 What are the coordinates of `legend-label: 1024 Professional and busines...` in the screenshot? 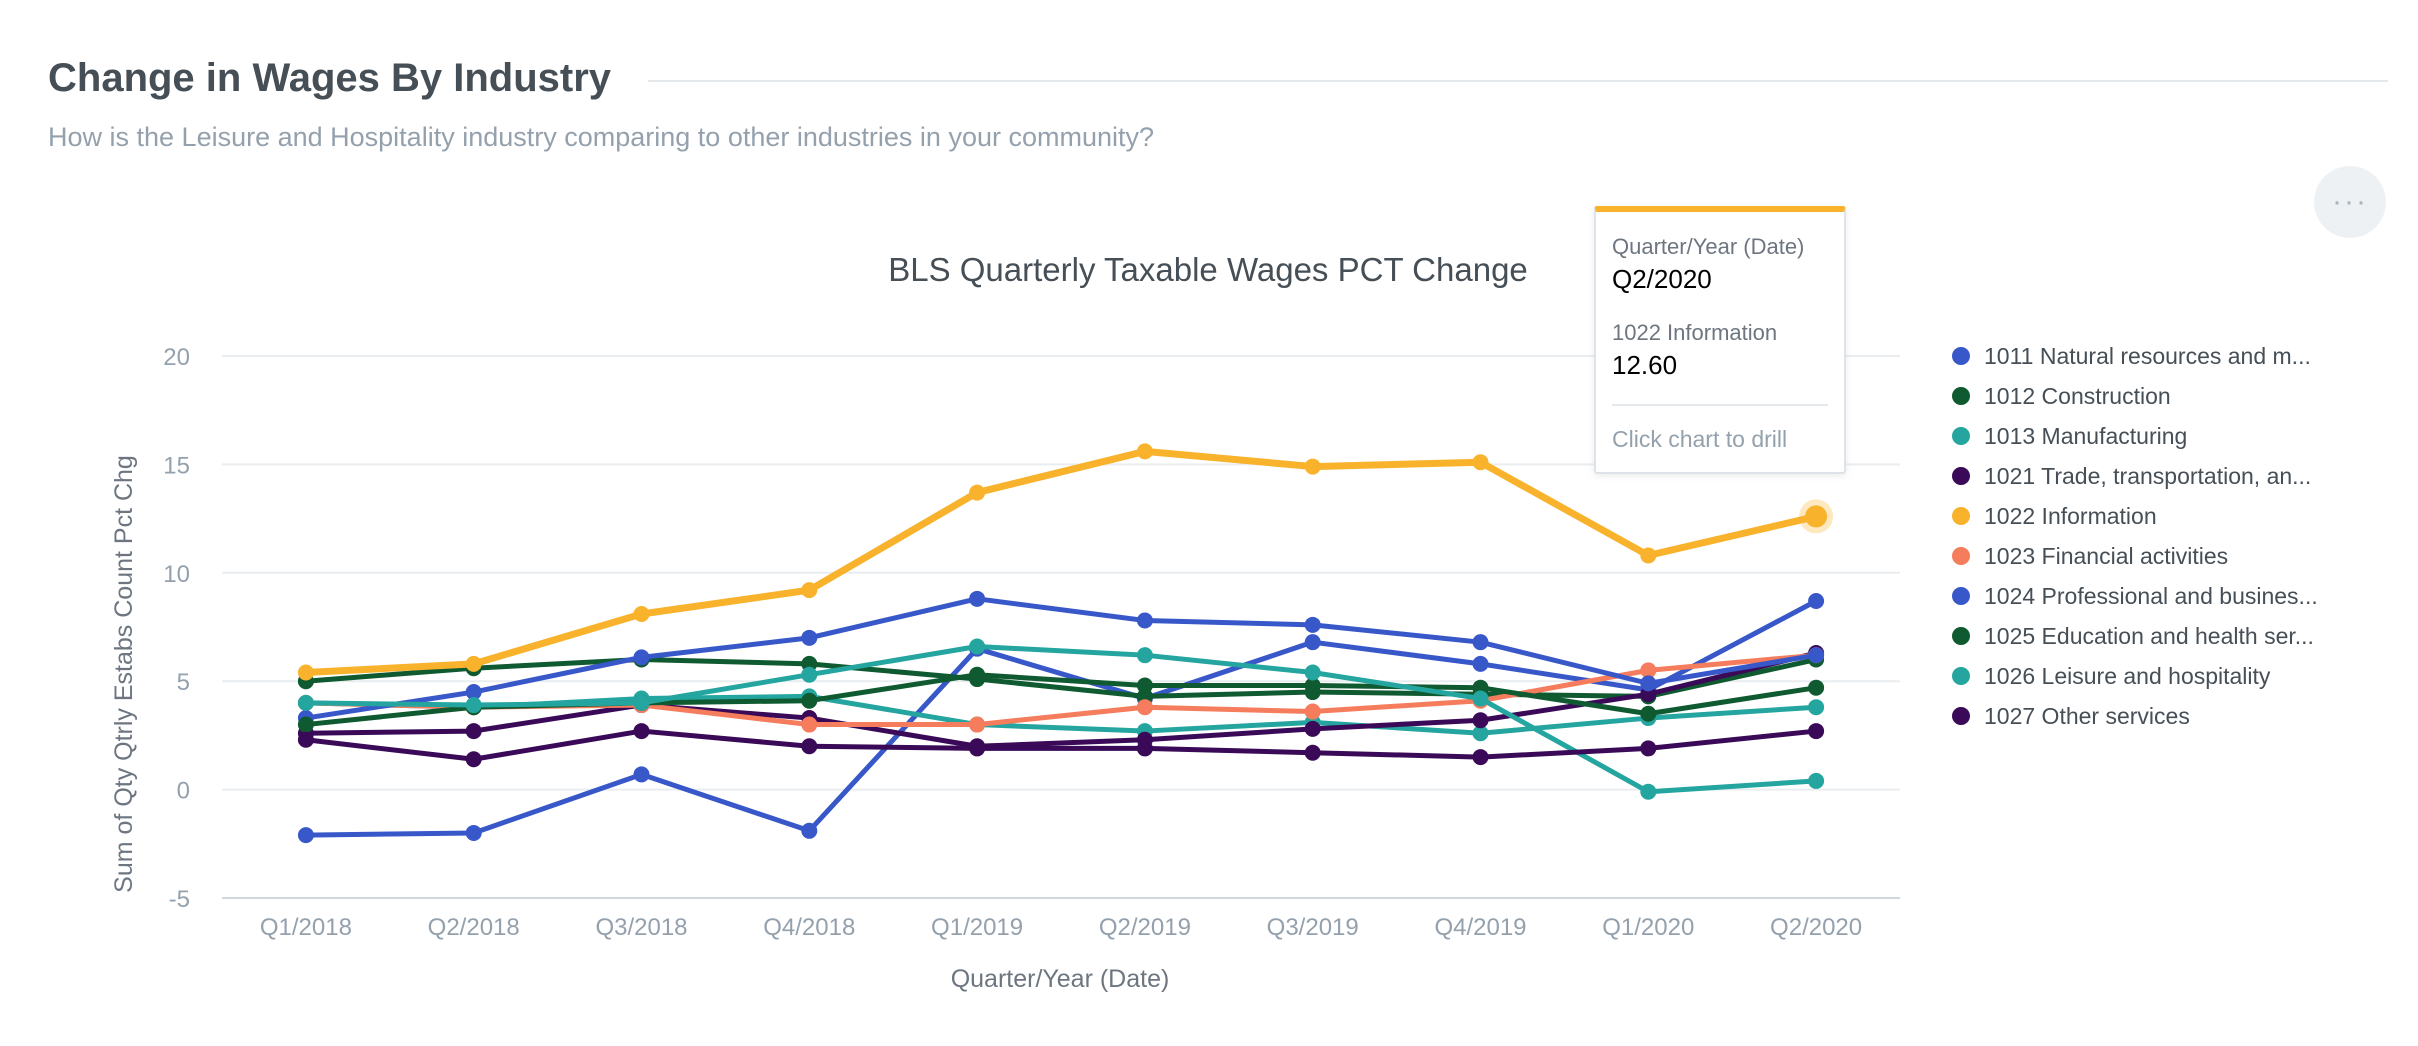 It's located at (2151, 595).